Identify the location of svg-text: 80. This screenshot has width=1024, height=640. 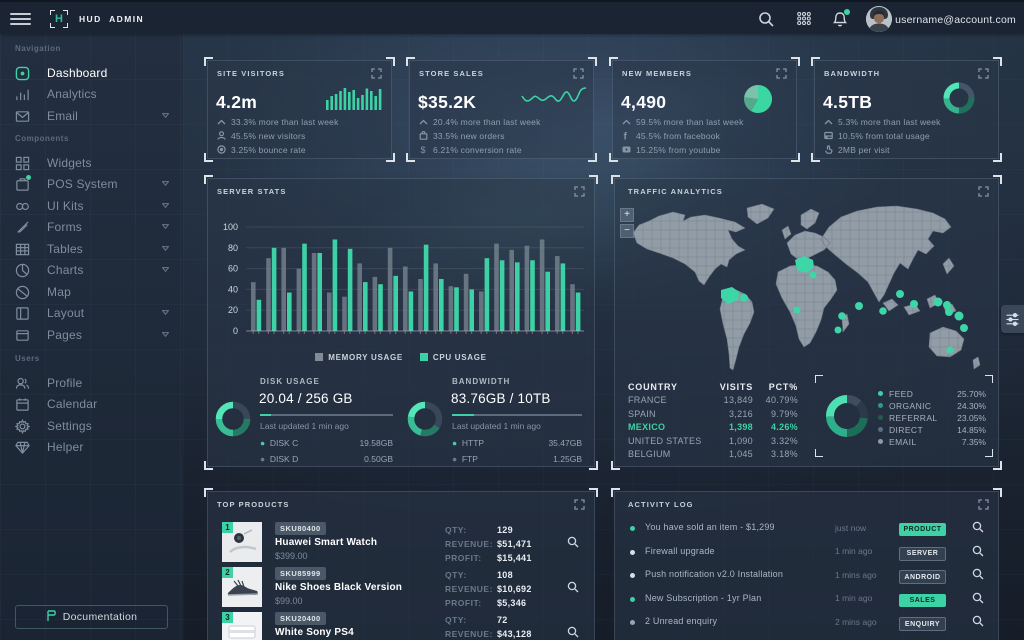
(233, 248).